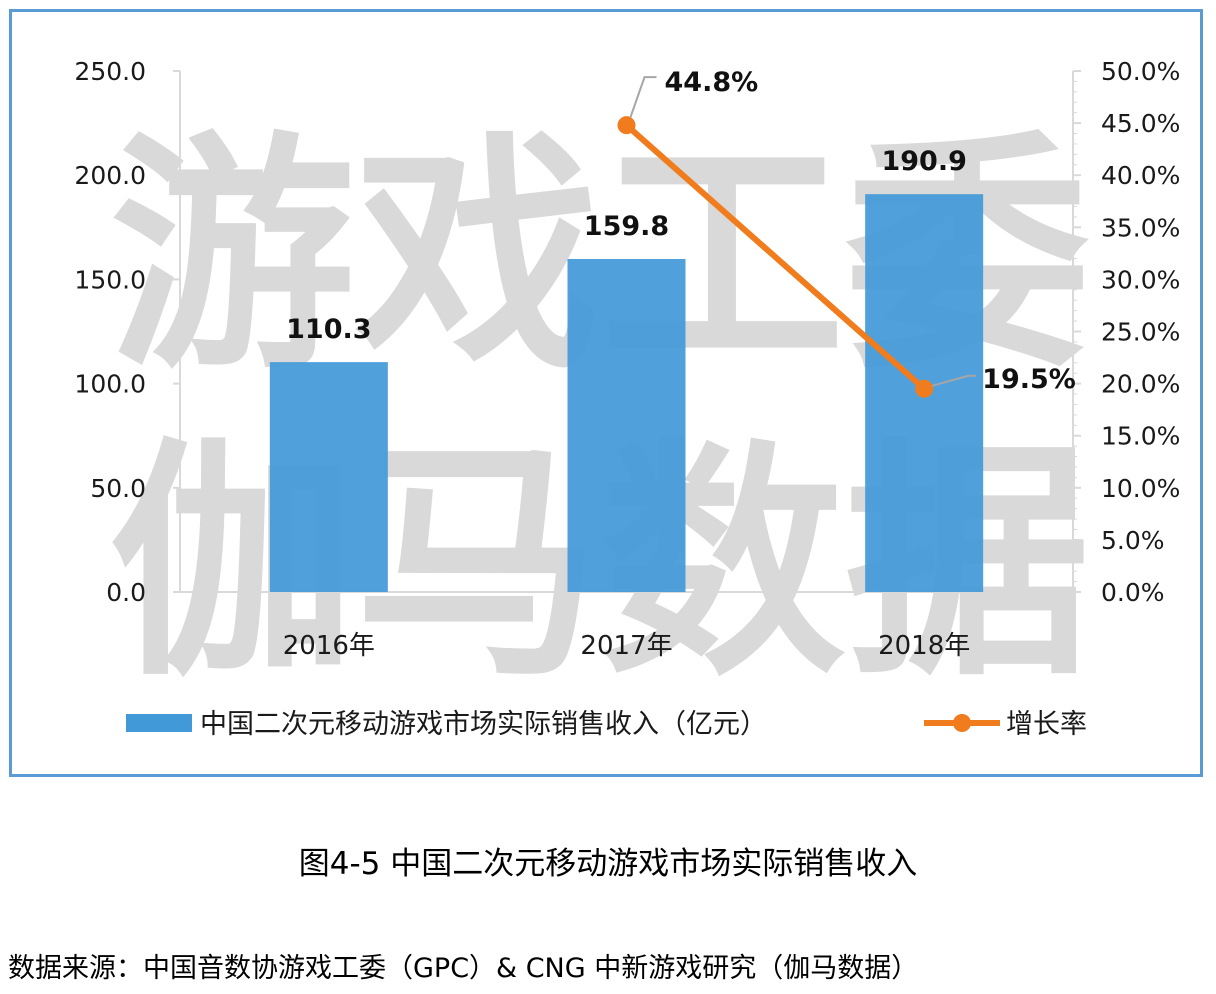 This screenshot has height=994, width=1216. Describe the element at coordinates (1140, 175) in the screenshot. I see `right-axis-tick-label: 40.0%` at that location.